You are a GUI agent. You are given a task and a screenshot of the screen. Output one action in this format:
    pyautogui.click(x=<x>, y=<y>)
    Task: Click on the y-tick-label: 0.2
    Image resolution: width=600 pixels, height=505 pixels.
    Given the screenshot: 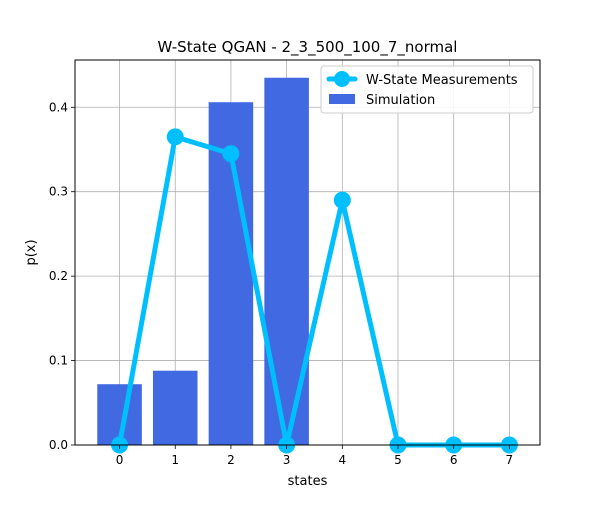 What is the action you would take?
    pyautogui.click(x=58, y=276)
    